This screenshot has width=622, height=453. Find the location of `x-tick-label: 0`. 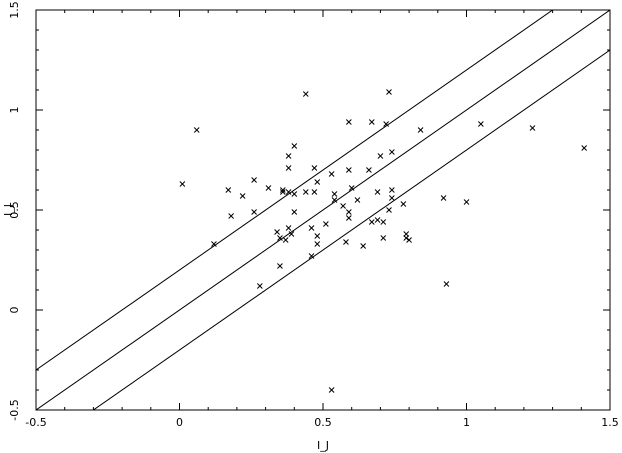

x-tick-label: 0 is located at coordinates (179, 422).